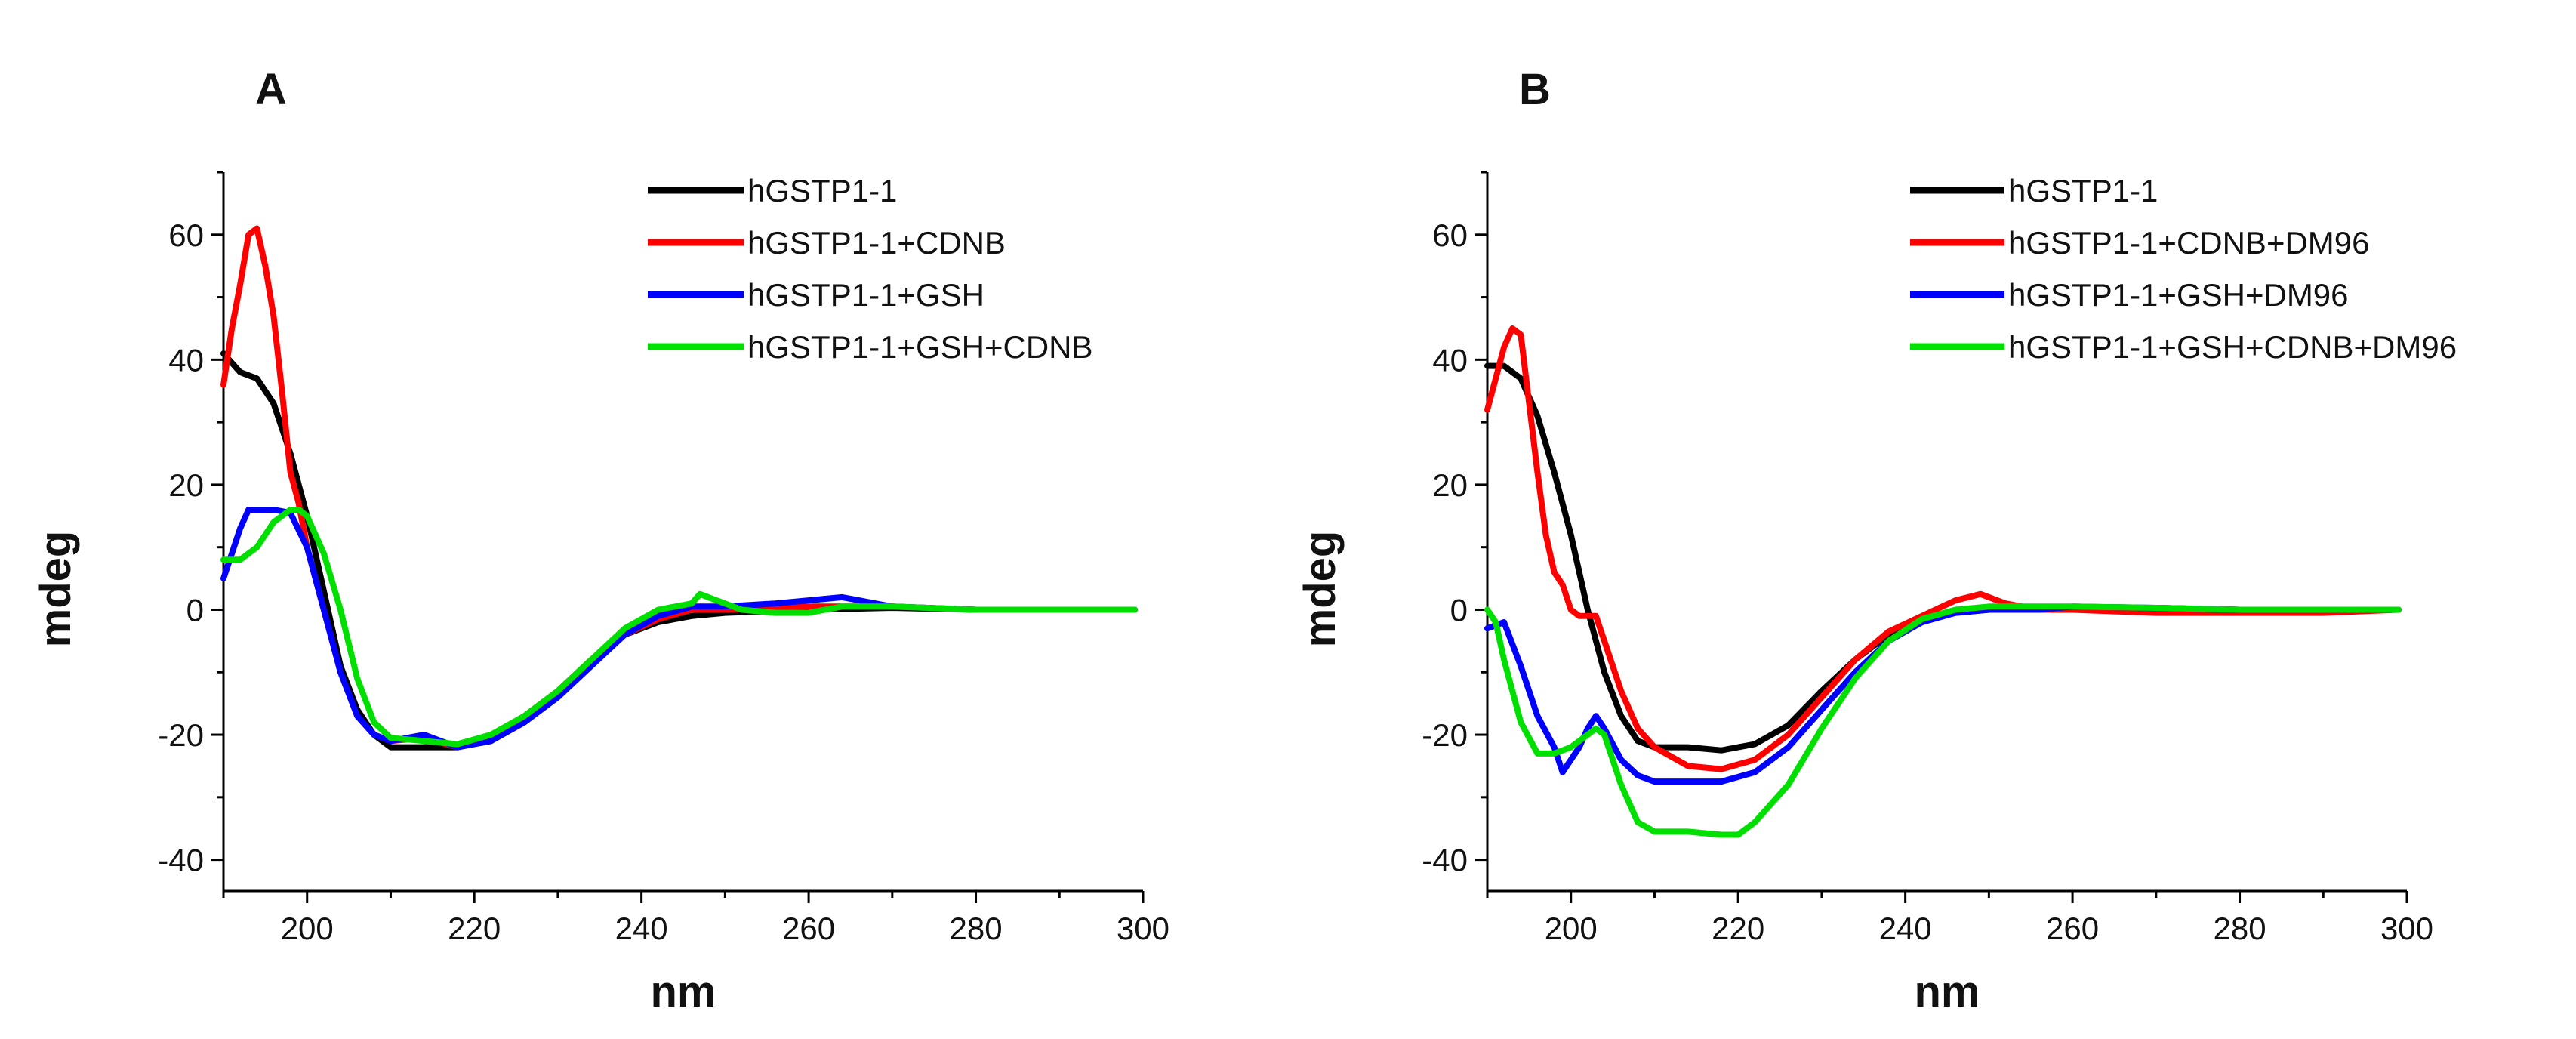 The width and height of the screenshot is (2576, 1039). What do you see at coordinates (271, 89) in the screenshot?
I see `panel-letter-a: A` at bounding box center [271, 89].